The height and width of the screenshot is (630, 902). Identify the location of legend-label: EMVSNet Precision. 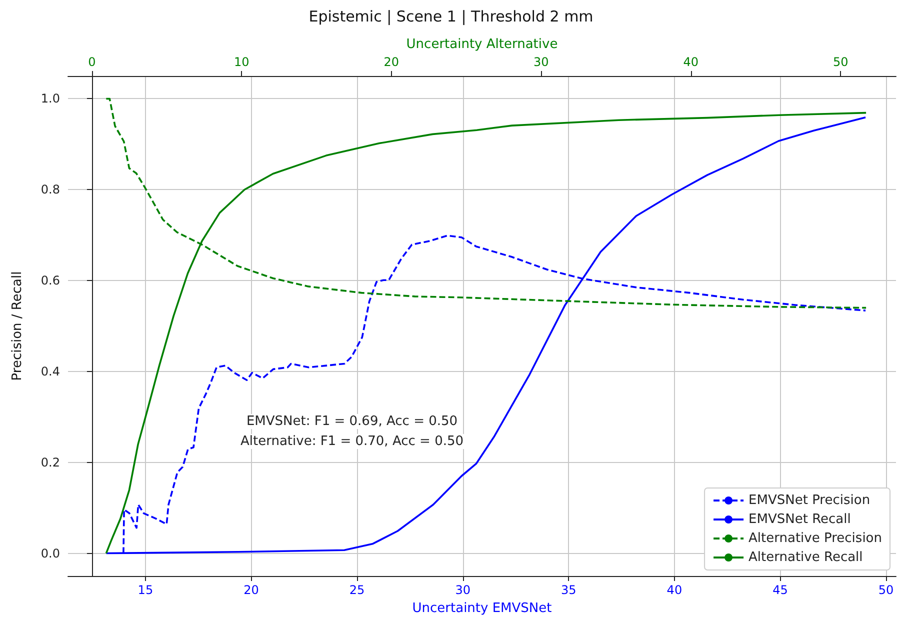
(809, 500).